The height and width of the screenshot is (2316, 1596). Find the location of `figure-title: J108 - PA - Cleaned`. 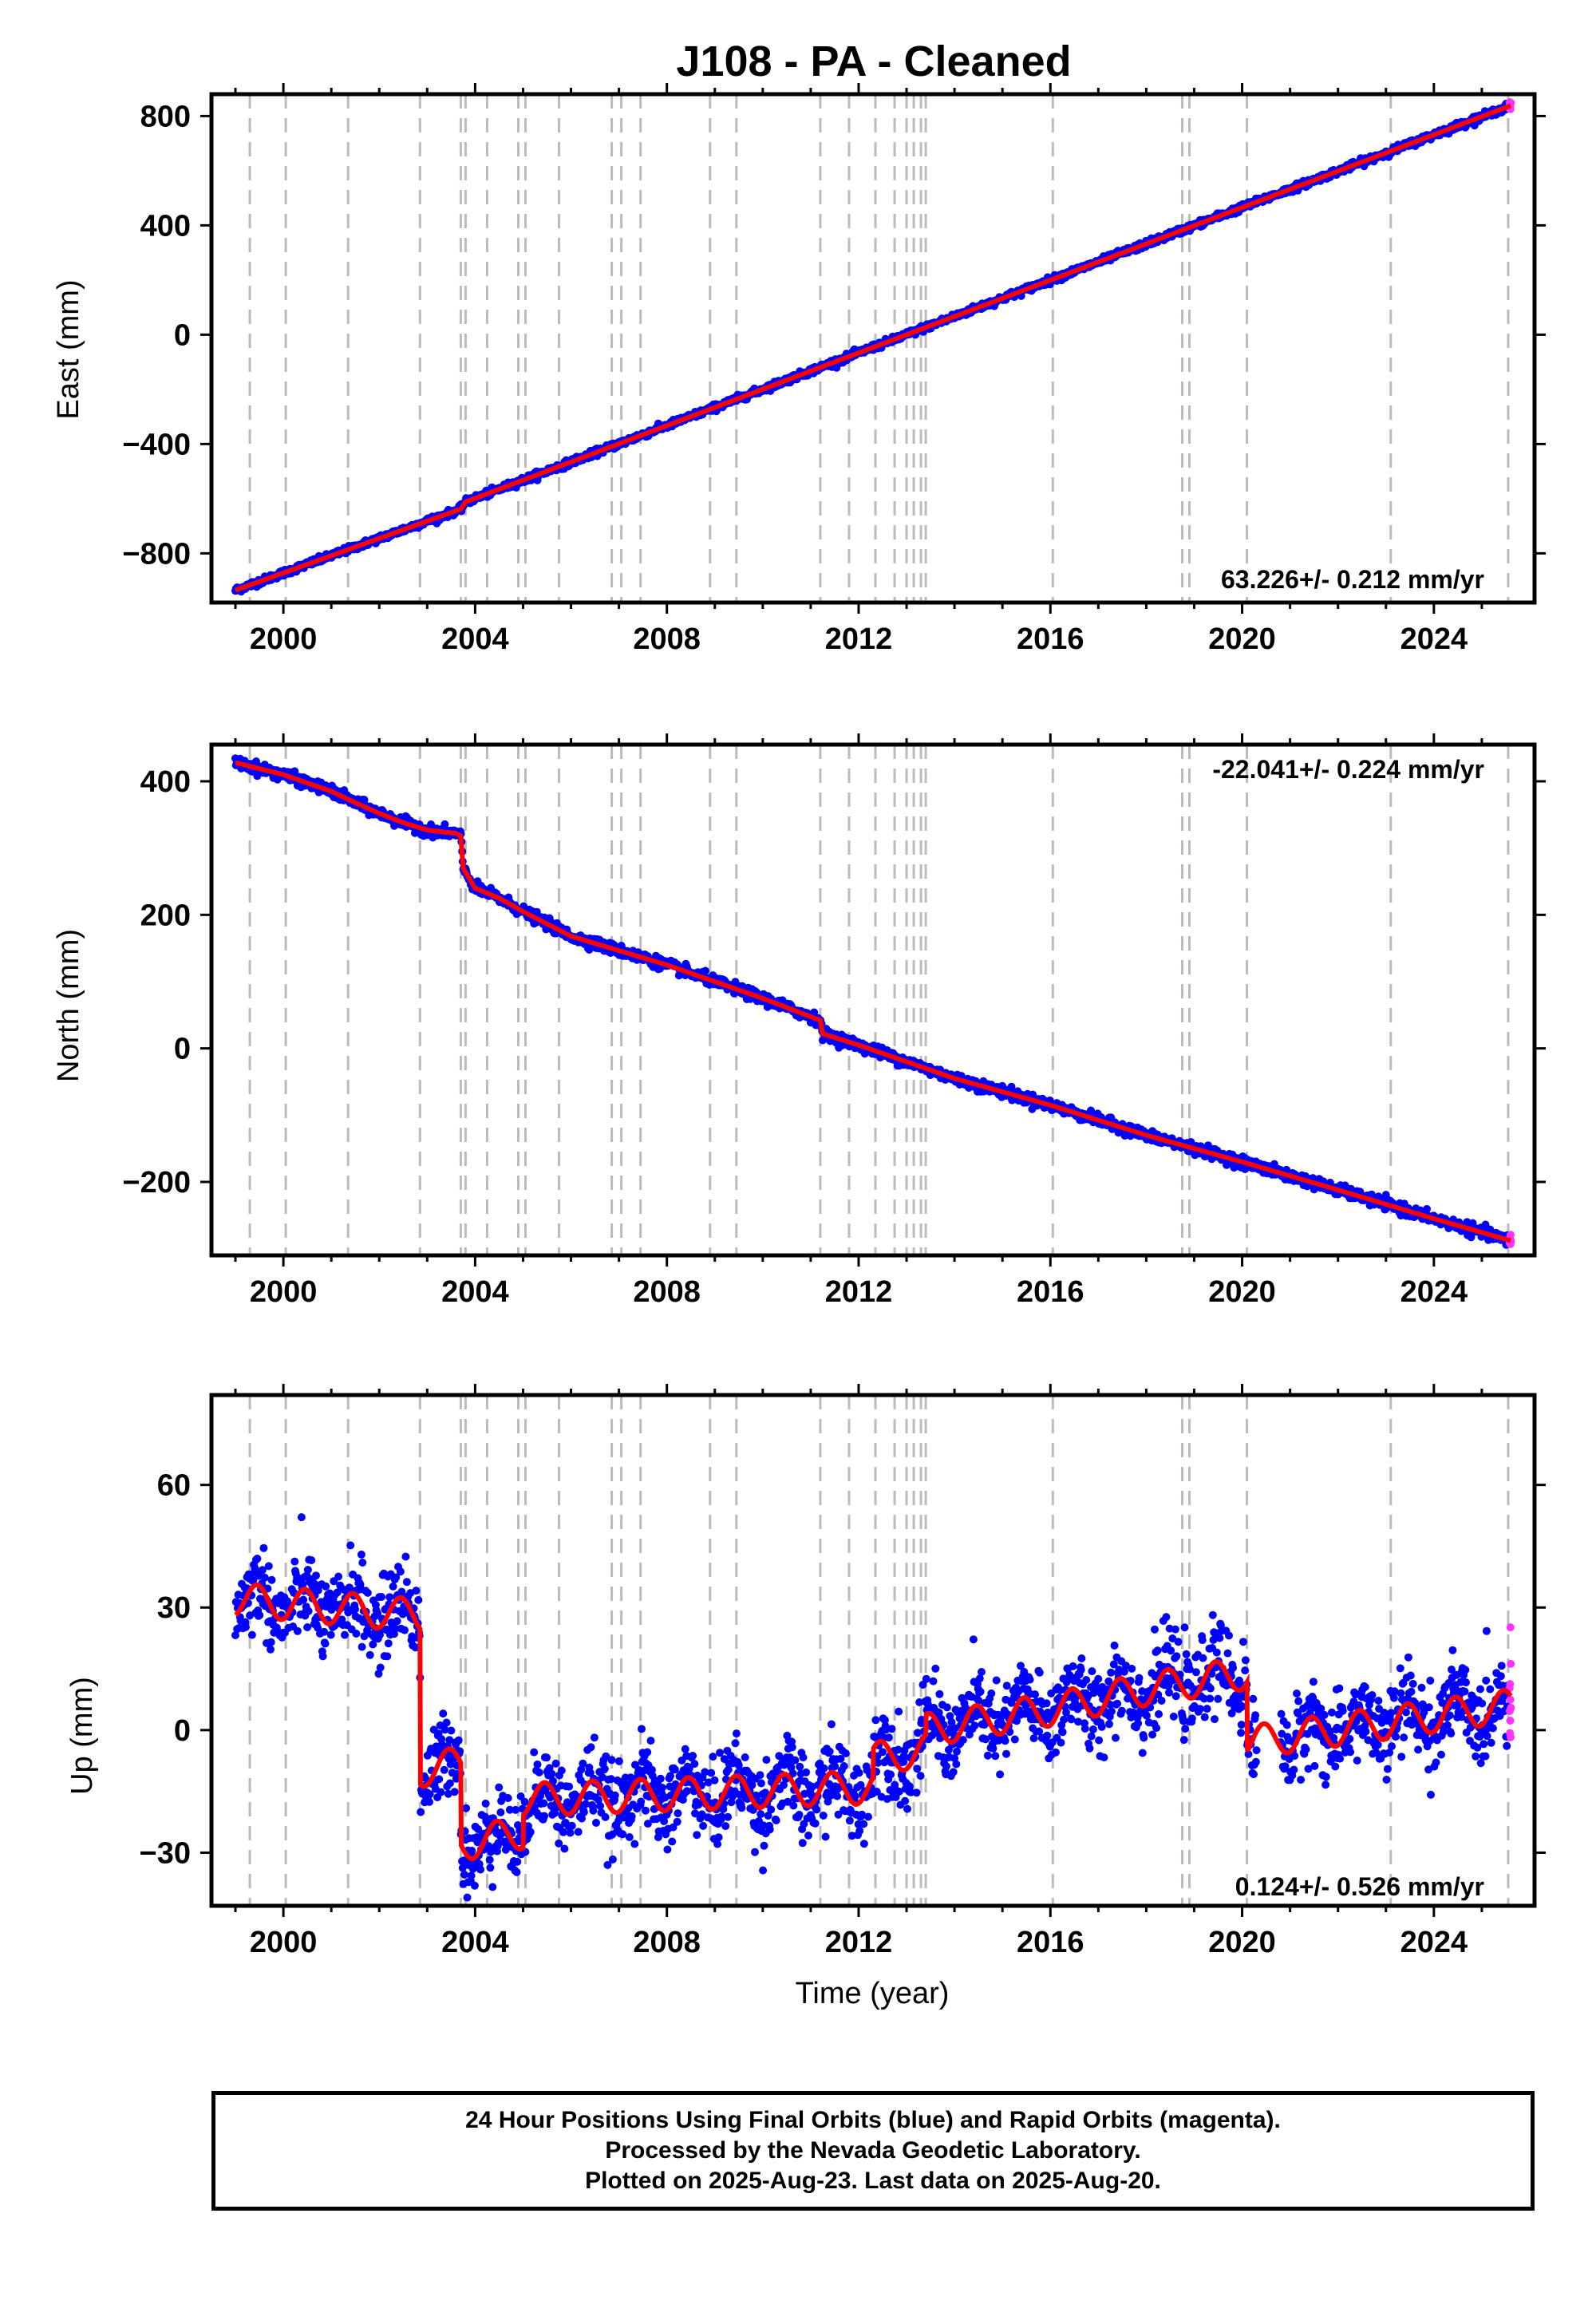

figure-title: J108 - PA - Cleaned is located at coordinates (873, 61).